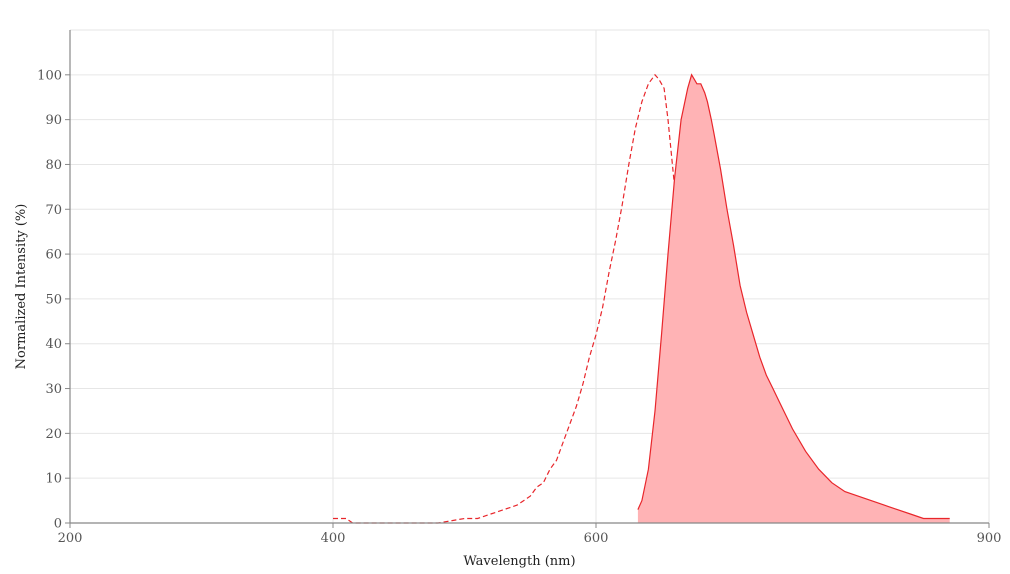  Describe the element at coordinates (70, 538) in the screenshot. I see `x-tick-label: 200` at that location.